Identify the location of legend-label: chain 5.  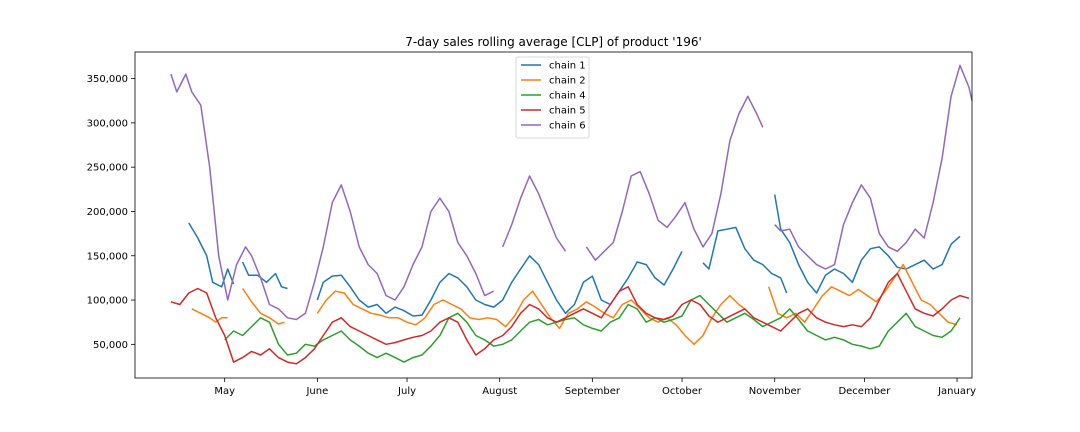
(567, 111).